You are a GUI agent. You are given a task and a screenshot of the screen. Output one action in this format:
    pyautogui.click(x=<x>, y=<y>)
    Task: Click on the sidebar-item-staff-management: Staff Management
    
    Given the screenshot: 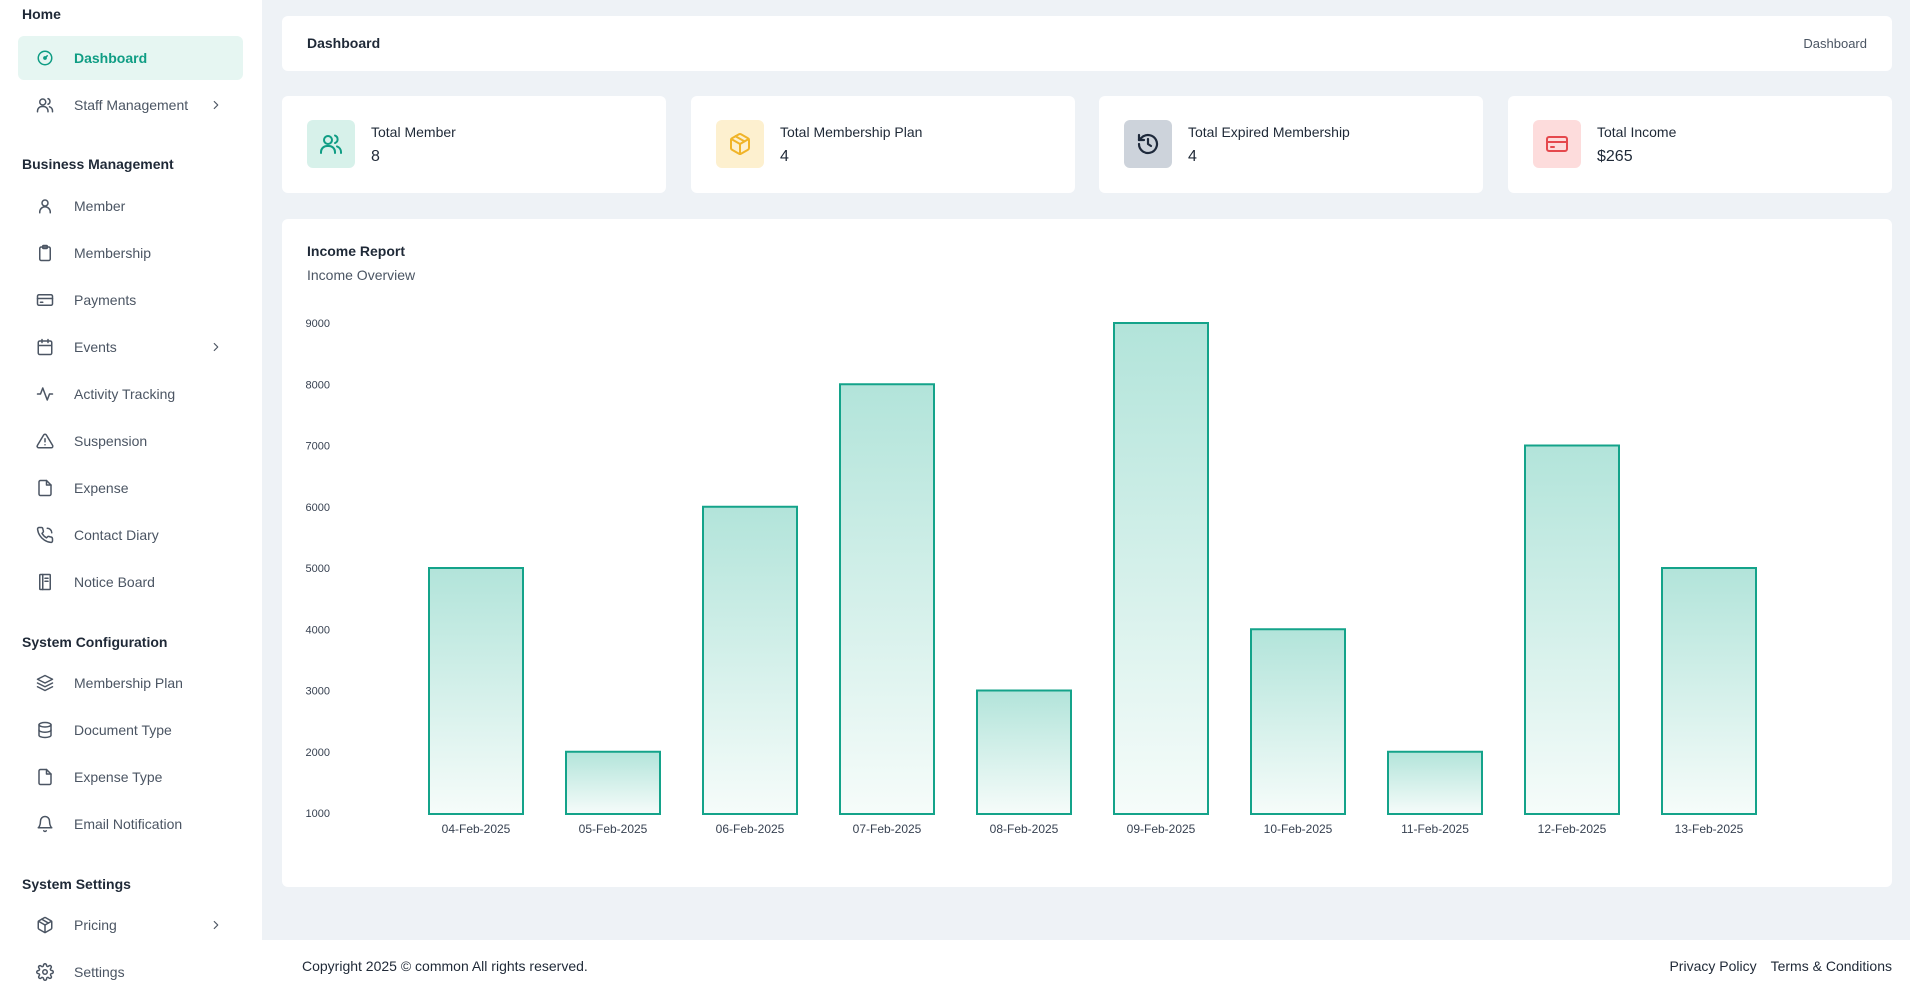 What is the action you would take?
    pyautogui.click(x=130, y=105)
    